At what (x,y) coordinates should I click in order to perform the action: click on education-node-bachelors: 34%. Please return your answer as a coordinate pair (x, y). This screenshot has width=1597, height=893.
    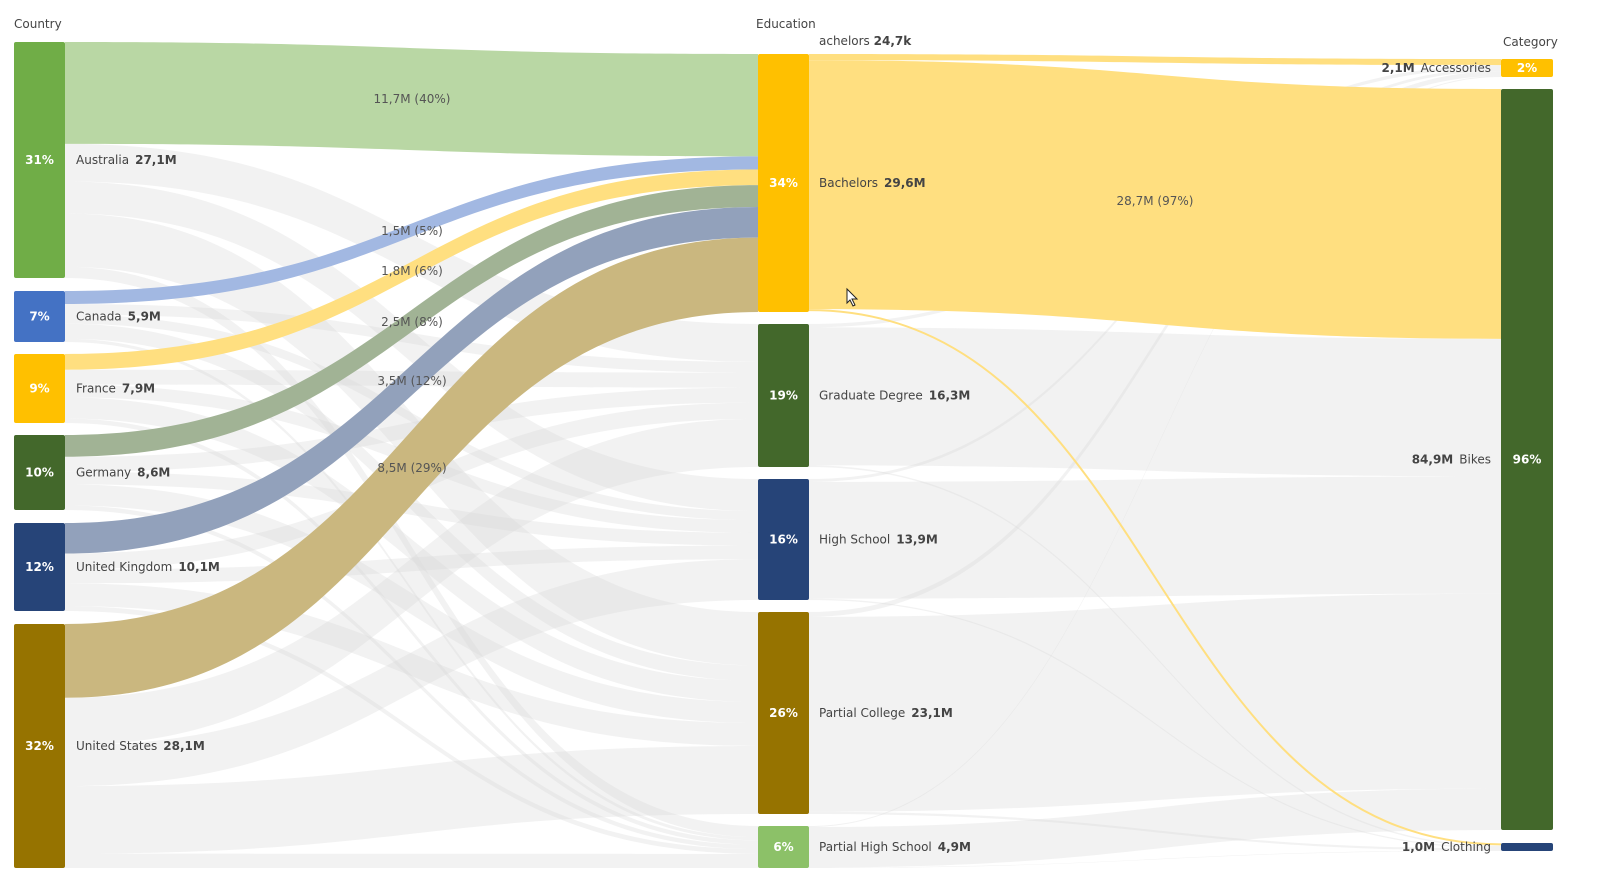
    Looking at the image, I should click on (783, 183).